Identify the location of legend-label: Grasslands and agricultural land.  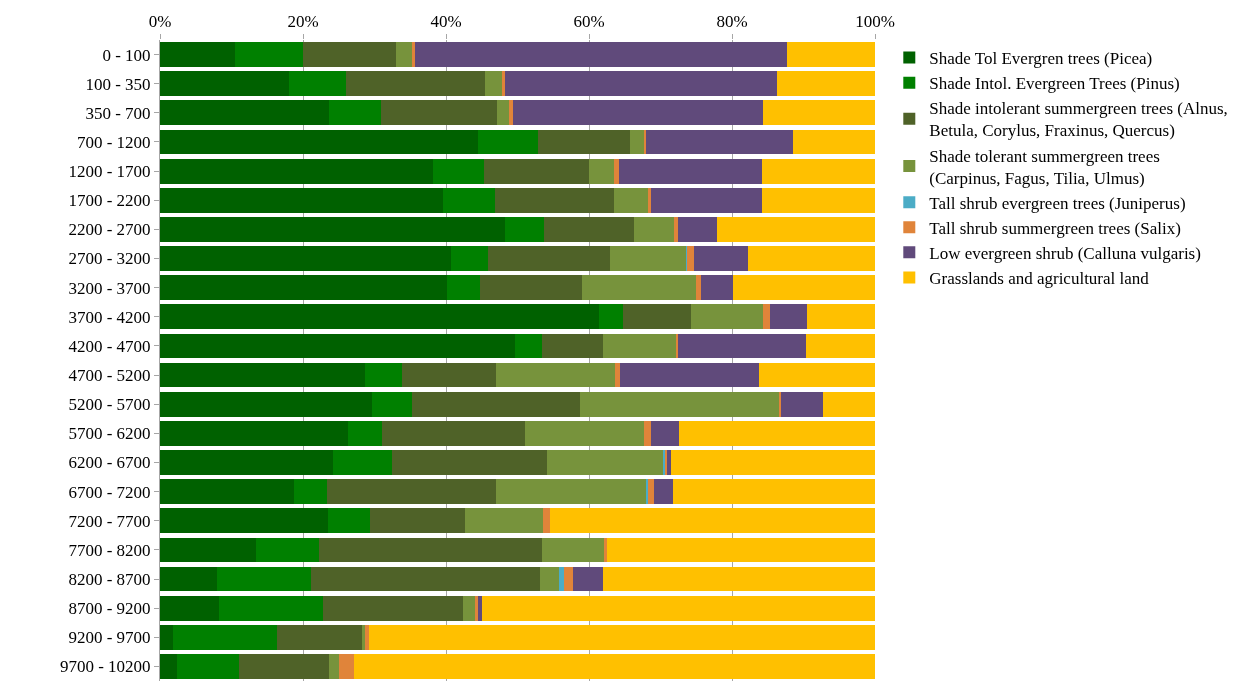
(1039, 279).